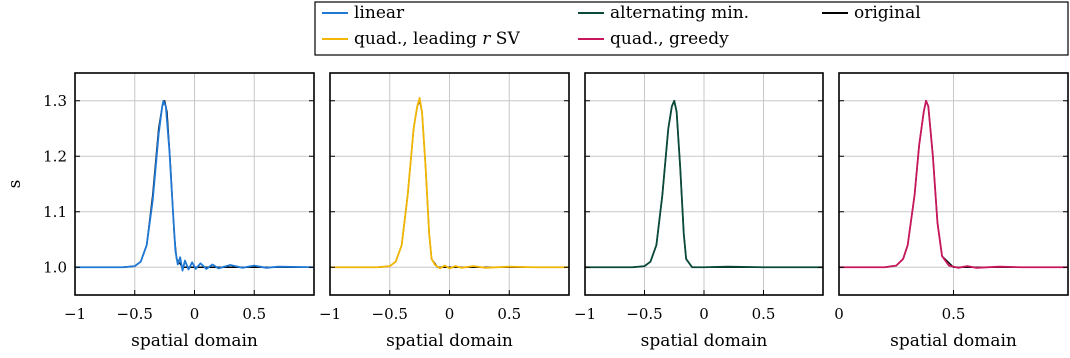 This screenshot has width=1070, height=358. I want to click on series-line-linear, so click(194, 185).